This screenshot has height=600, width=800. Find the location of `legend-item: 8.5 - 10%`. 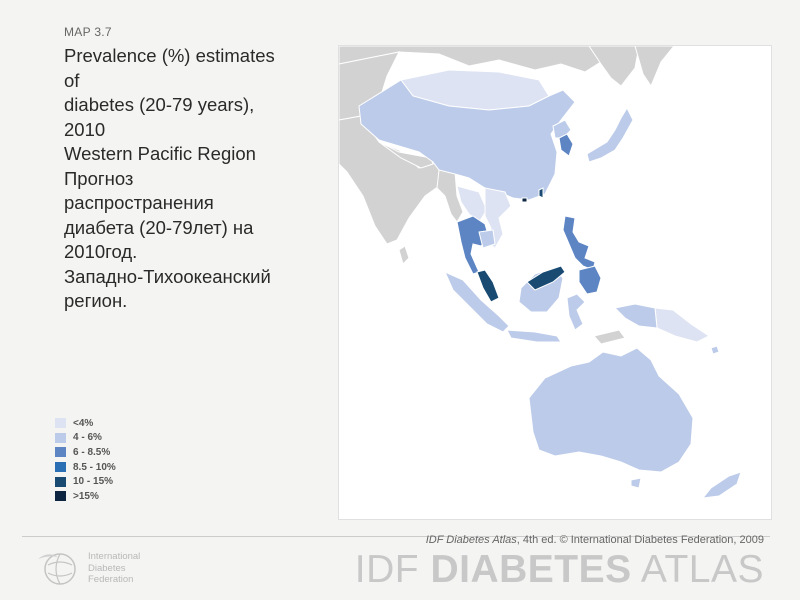

legend-item: 8.5 - 10% is located at coordinates (85, 467).